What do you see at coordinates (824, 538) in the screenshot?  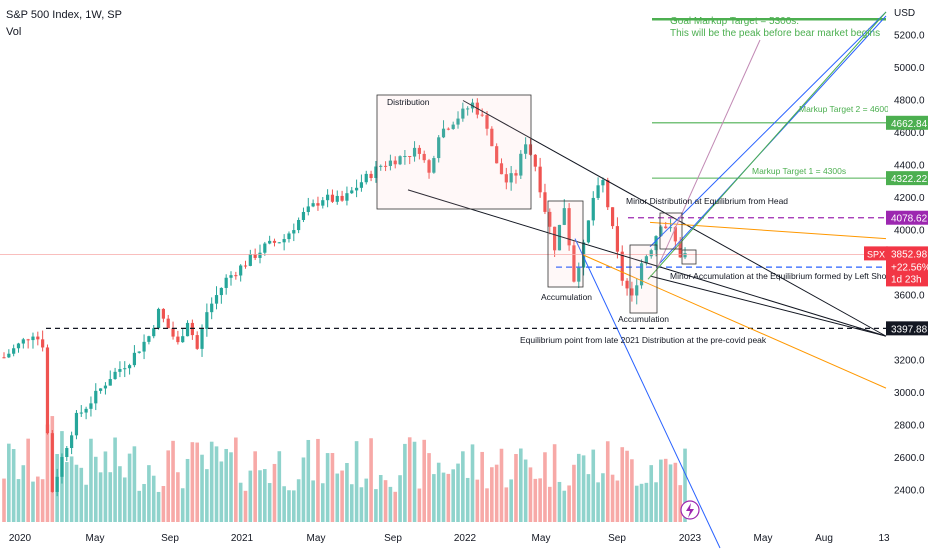 I see `x-tick-label: Aug` at bounding box center [824, 538].